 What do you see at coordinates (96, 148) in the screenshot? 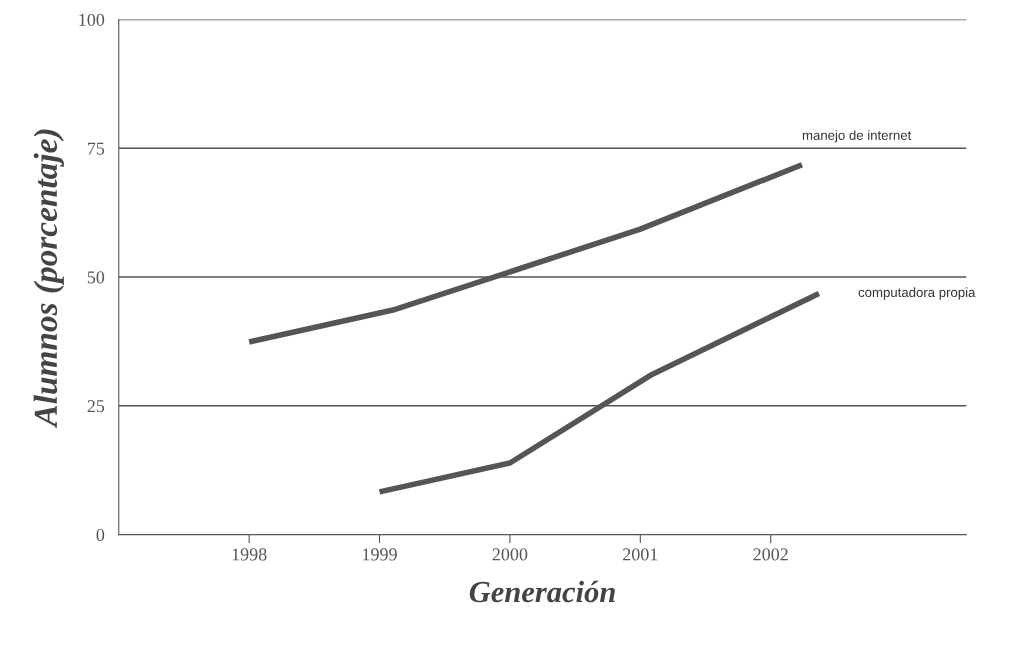
I see `y-tick-label: 75` at bounding box center [96, 148].